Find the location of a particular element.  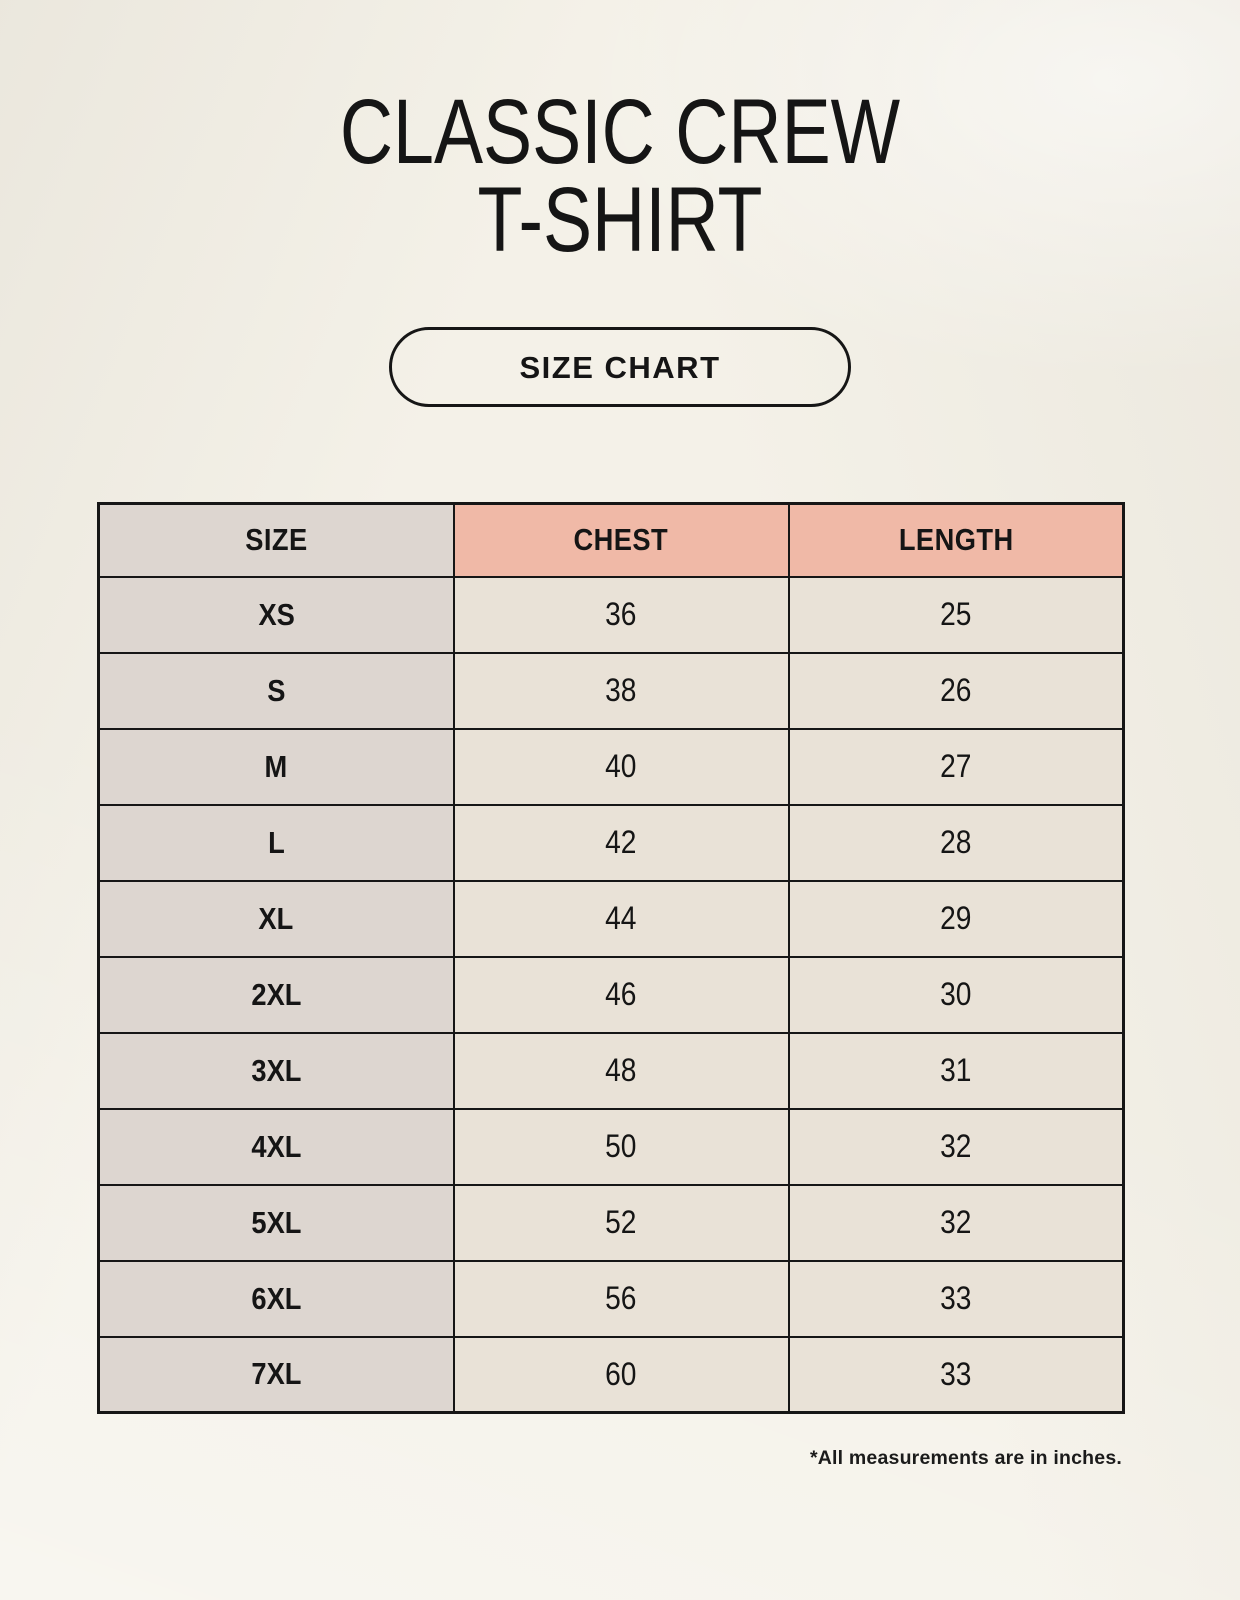

chest-value: 44 is located at coordinates (621, 918).